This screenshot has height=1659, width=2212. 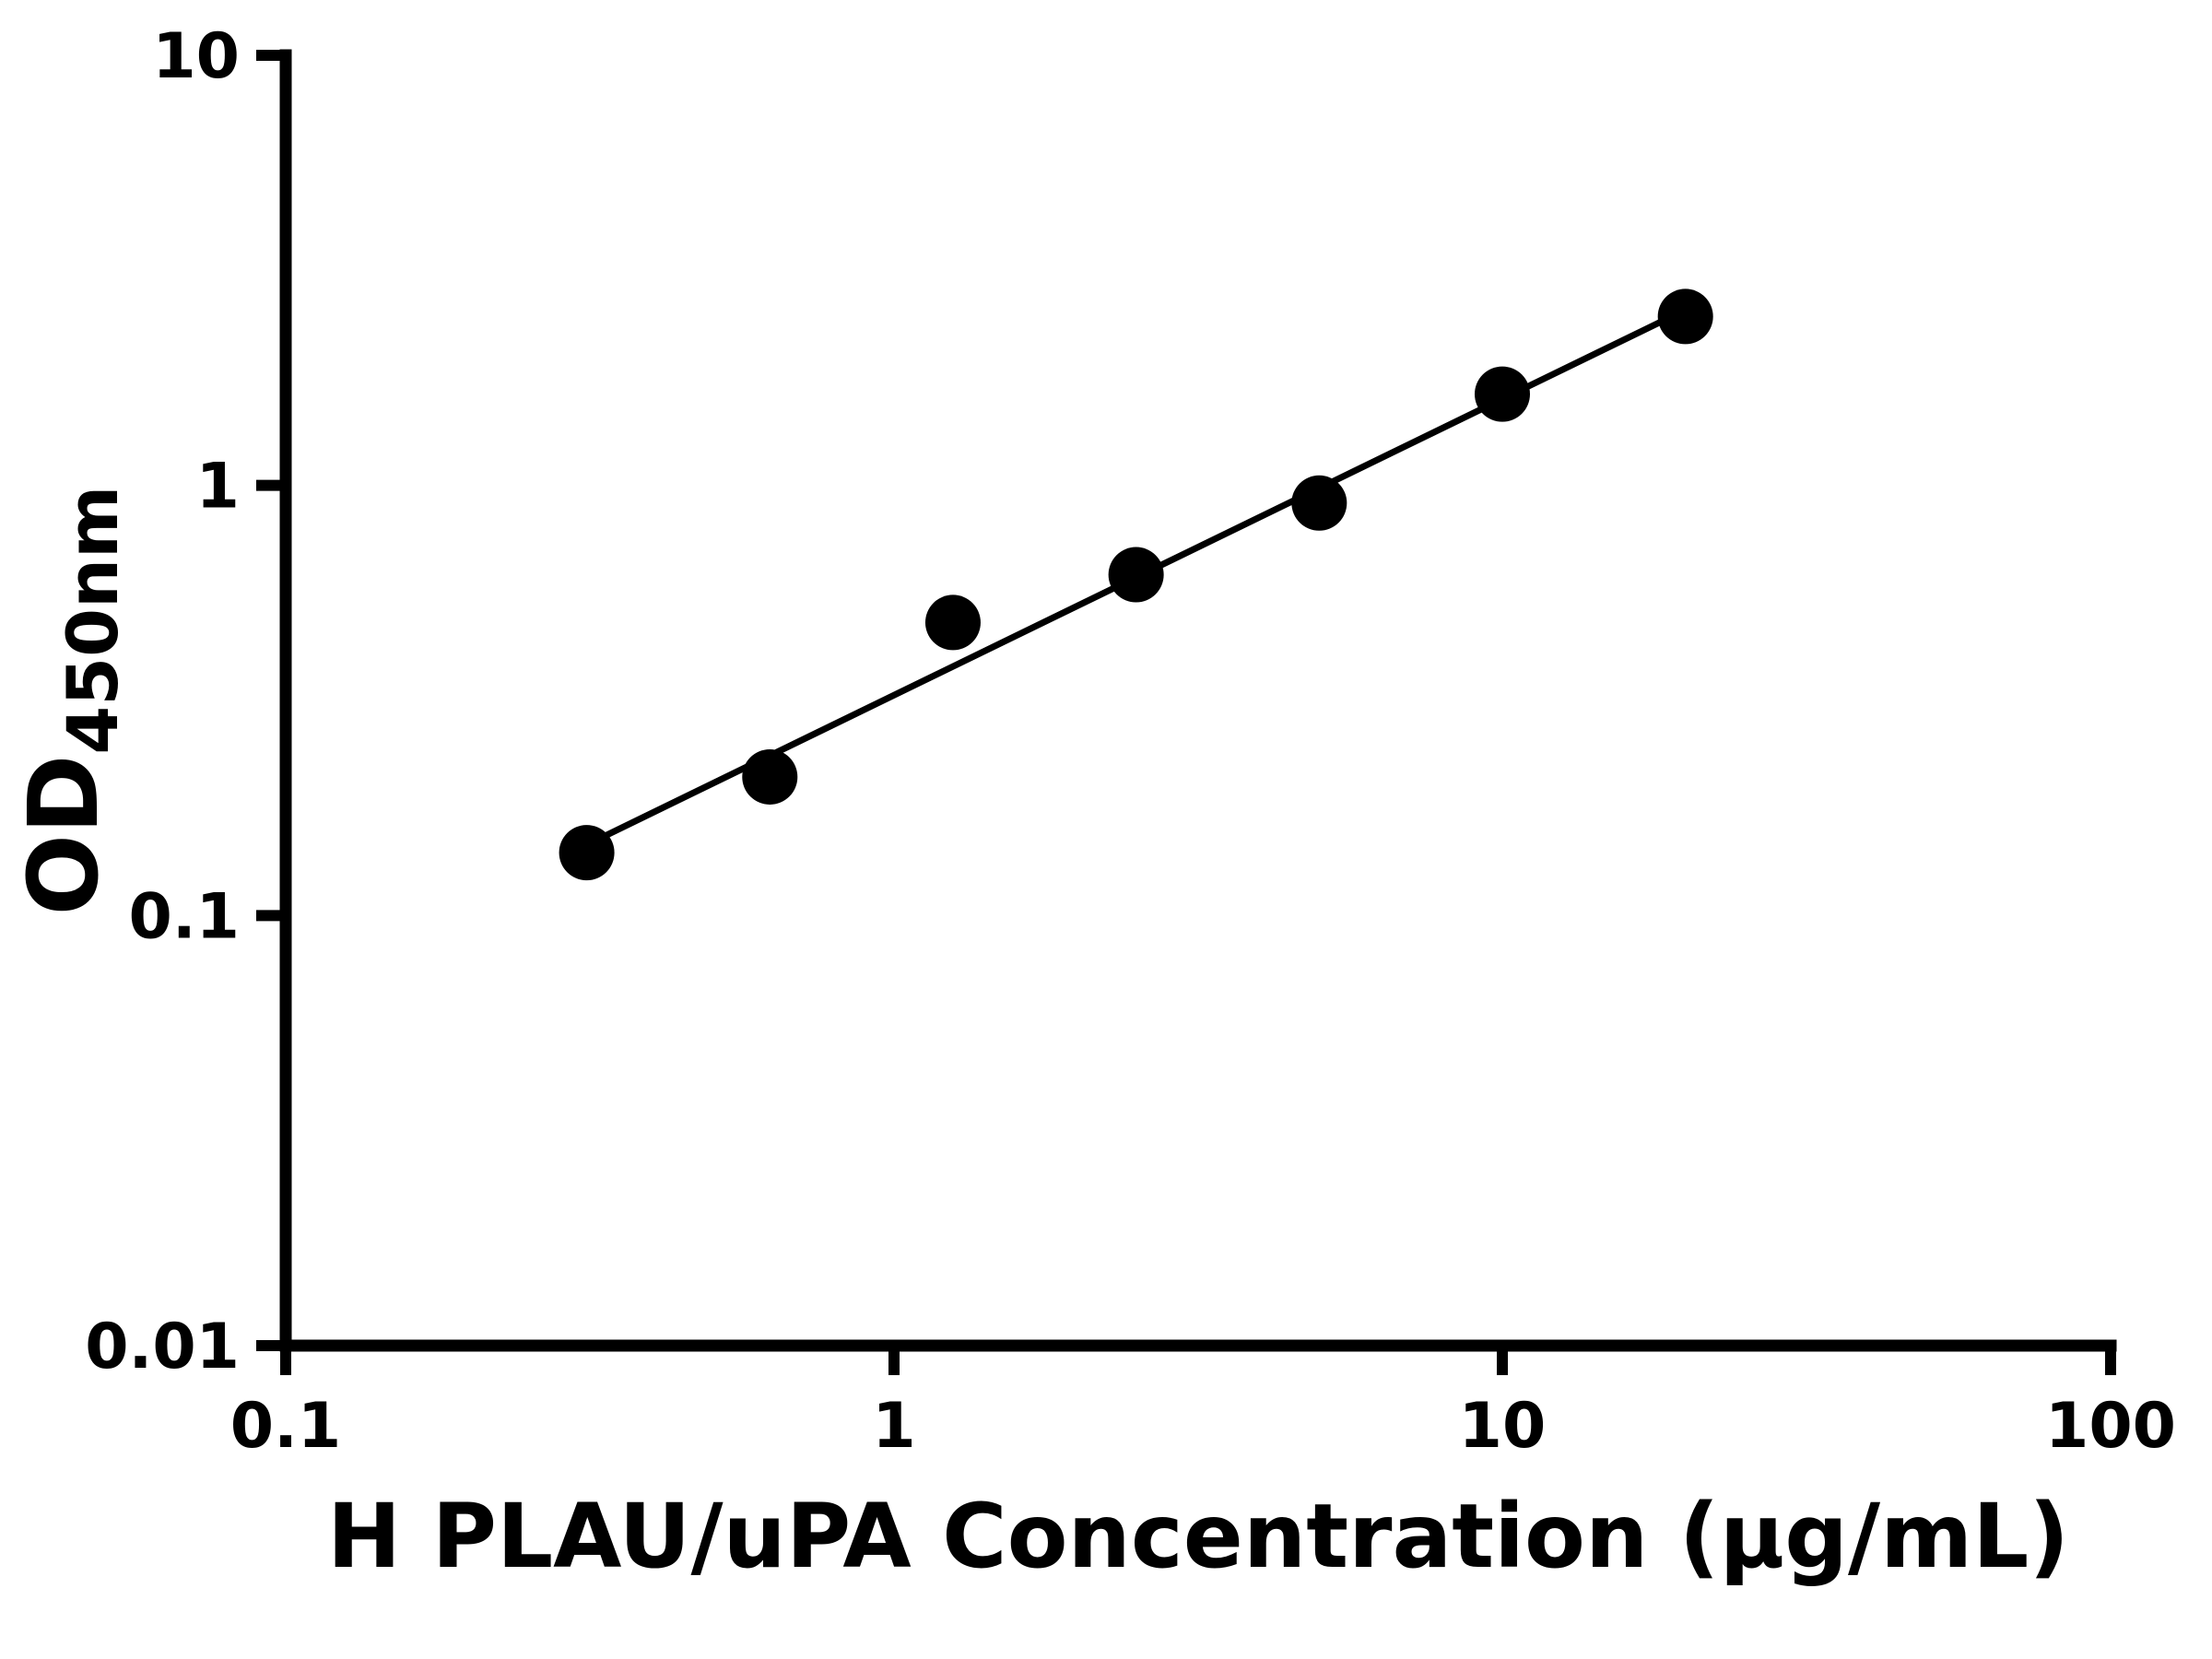 What do you see at coordinates (162, 1347) in the screenshot?
I see `y-tick-label: 0.01` at bounding box center [162, 1347].